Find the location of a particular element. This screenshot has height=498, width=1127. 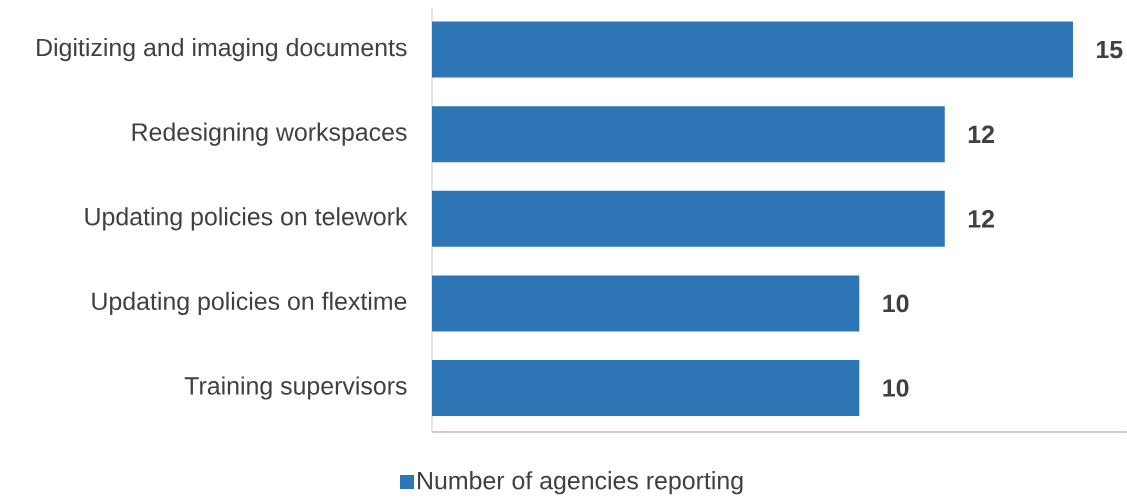

legend-label: Number of agencies reporting is located at coordinates (580, 483).